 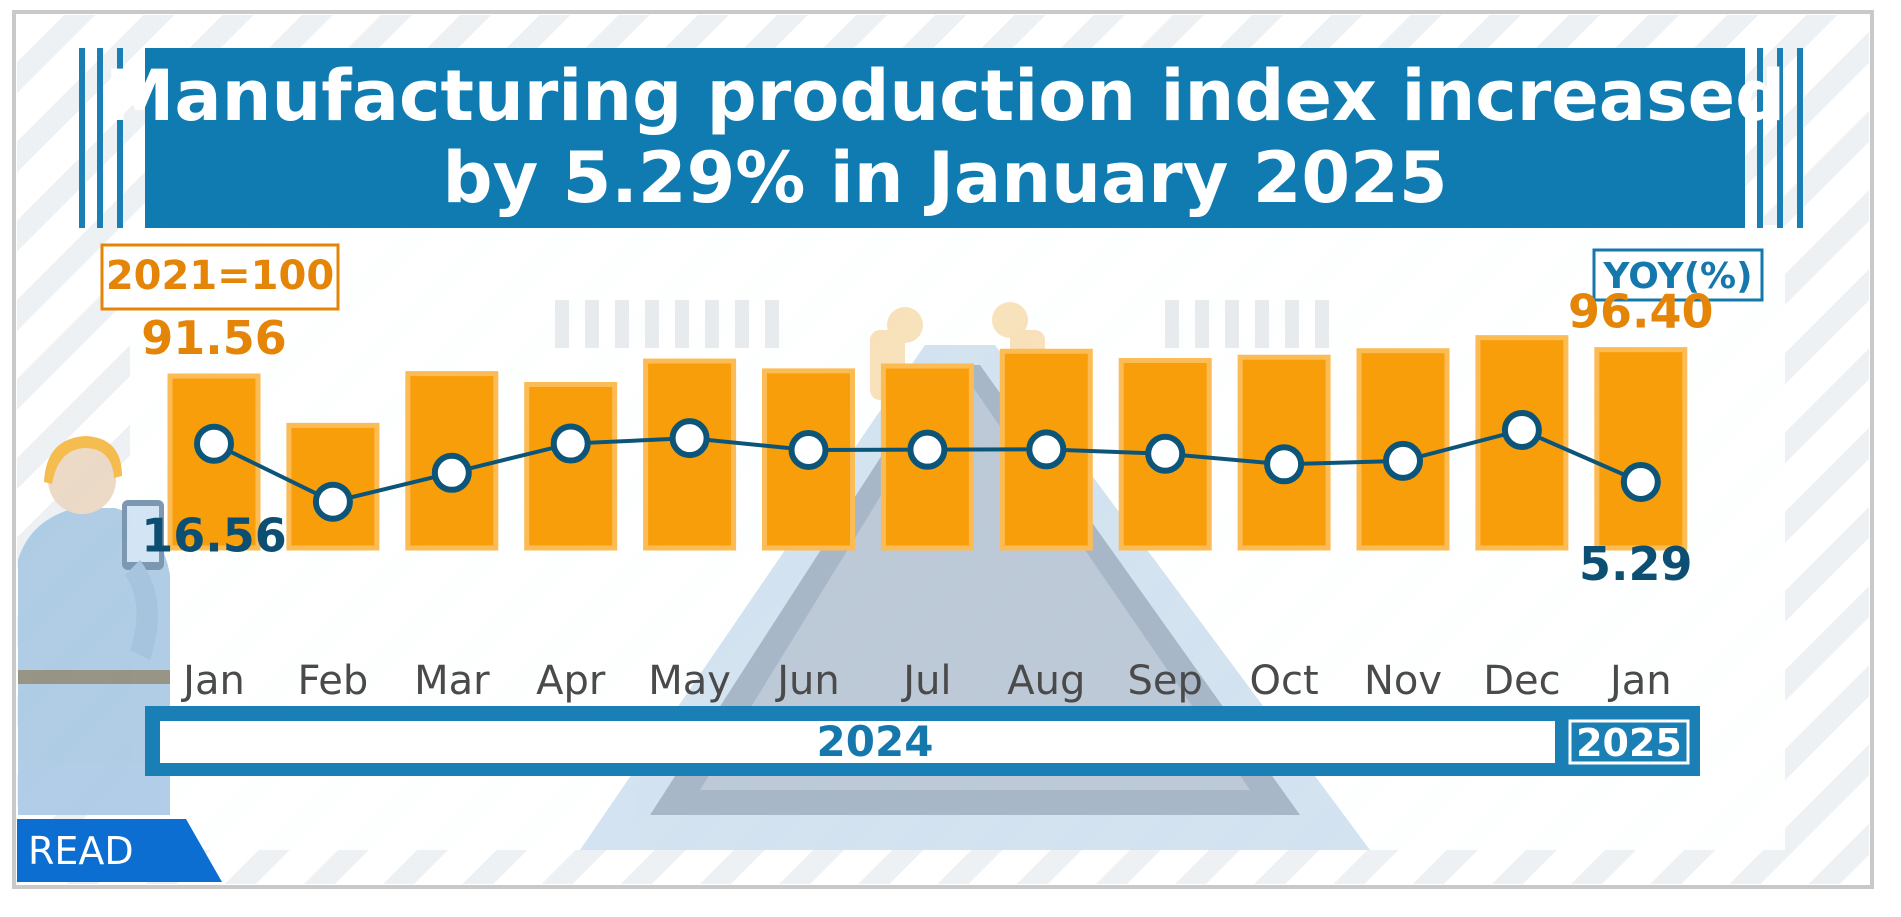 What do you see at coordinates (332, 681) in the screenshot?
I see `x-tick-2: Feb` at bounding box center [332, 681].